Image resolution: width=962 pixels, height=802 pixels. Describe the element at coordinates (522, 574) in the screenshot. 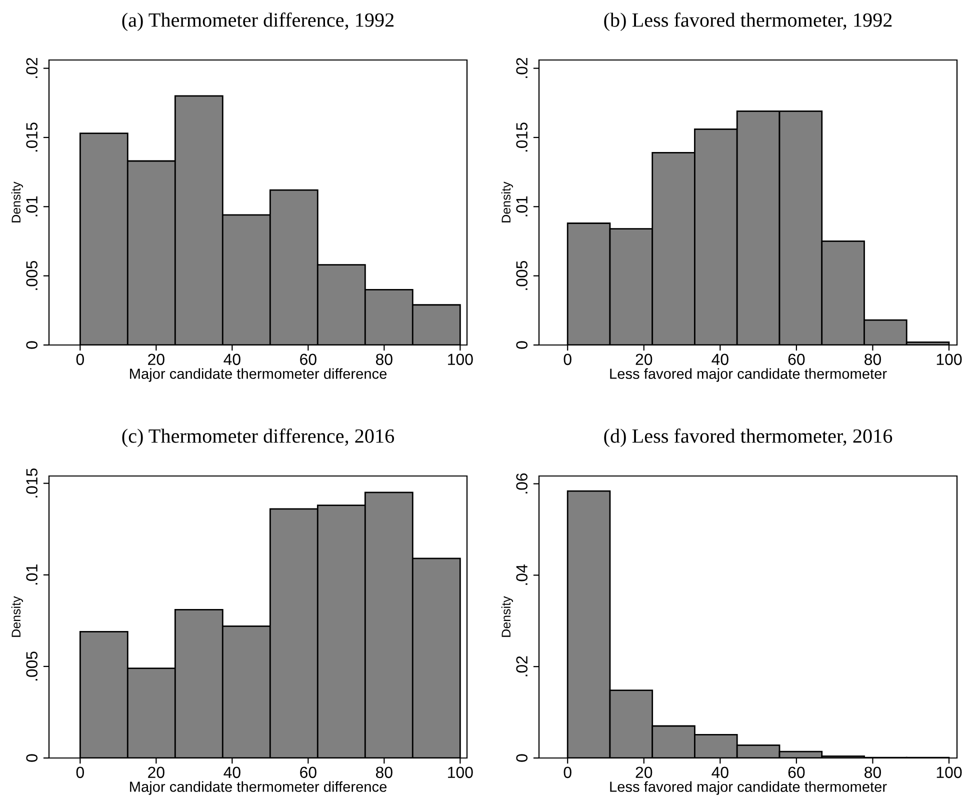

I see `y-tick-label: .04` at that location.